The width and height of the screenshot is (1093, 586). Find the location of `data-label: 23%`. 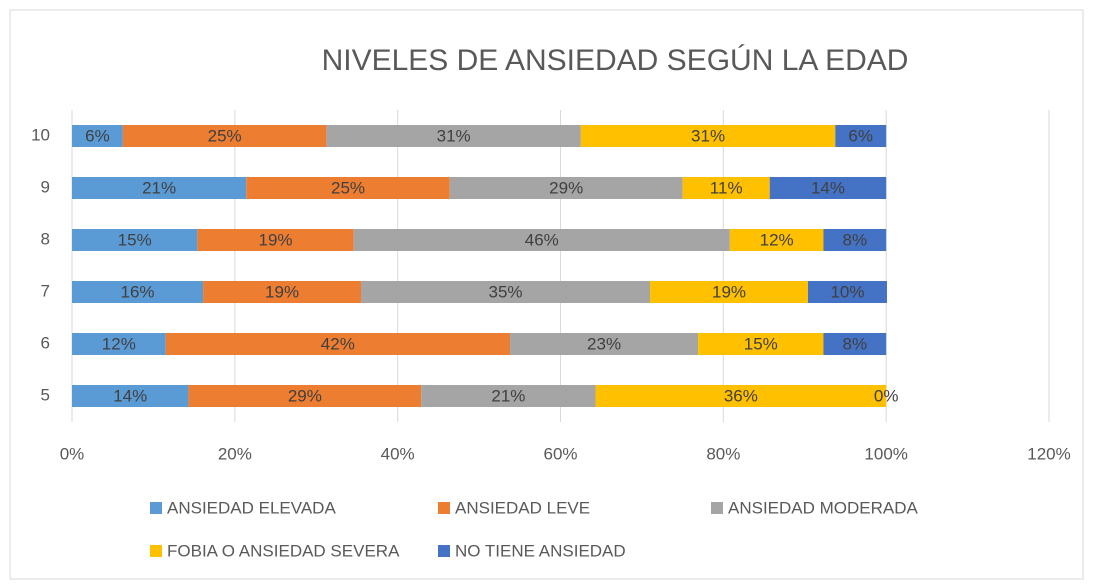

data-label: 23% is located at coordinates (604, 343).